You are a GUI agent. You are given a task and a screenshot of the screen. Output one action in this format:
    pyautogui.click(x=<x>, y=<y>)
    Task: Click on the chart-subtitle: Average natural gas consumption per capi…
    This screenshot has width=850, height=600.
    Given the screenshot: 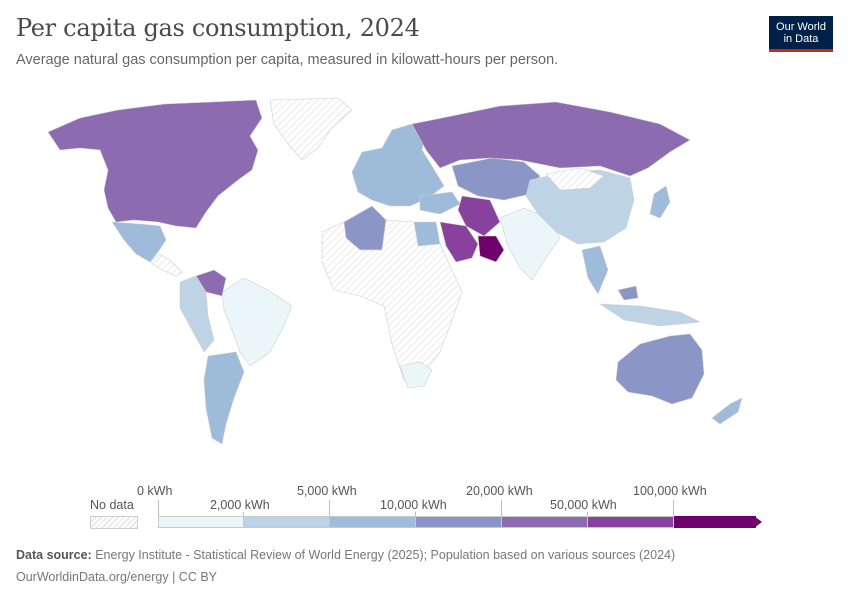 What is the action you would take?
    pyautogui.click(x=287, y=60)
    